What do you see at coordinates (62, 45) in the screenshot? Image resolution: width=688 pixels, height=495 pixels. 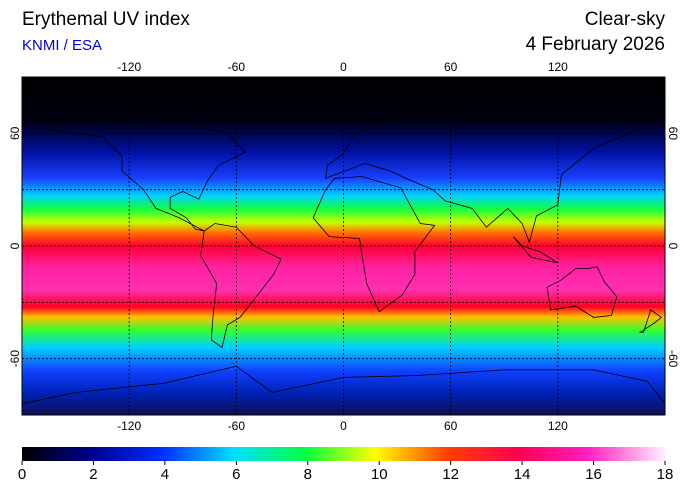 I see `source: KNMI / ESA` at bounding box center [62, 45].